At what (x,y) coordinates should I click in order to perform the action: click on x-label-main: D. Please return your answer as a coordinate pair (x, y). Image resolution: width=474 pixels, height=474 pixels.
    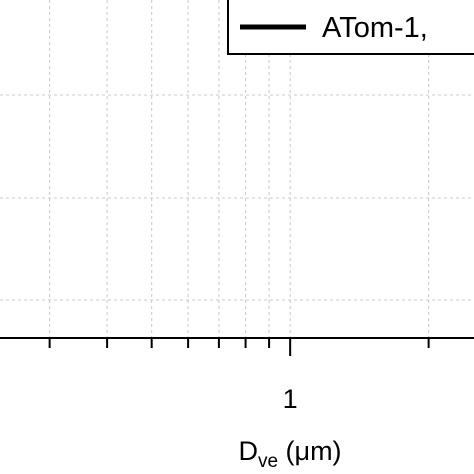
    Looking at the image, I should click on (248, 451).